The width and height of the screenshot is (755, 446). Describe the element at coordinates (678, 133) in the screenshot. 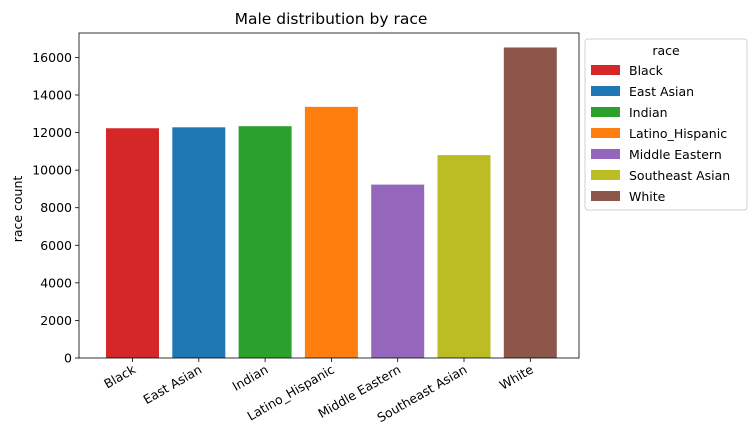

I see `legend-entry-label: Latino_Hispanic` at that location.